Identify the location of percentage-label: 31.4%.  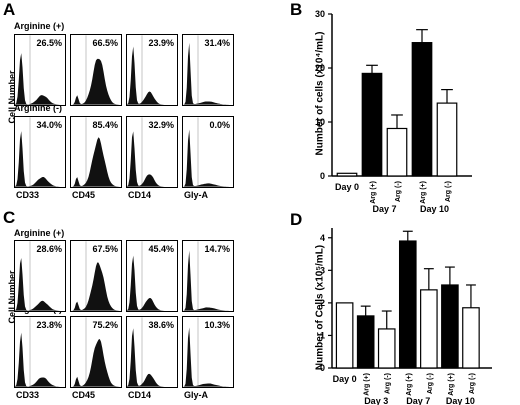
(217, 43).